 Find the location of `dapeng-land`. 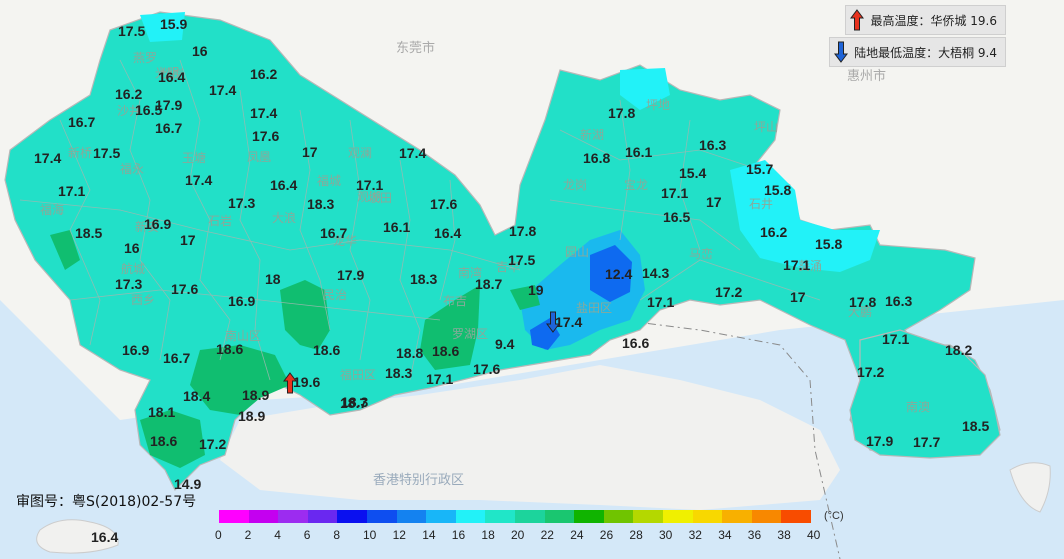

dapeng-land is located at coordinates (925, 394).